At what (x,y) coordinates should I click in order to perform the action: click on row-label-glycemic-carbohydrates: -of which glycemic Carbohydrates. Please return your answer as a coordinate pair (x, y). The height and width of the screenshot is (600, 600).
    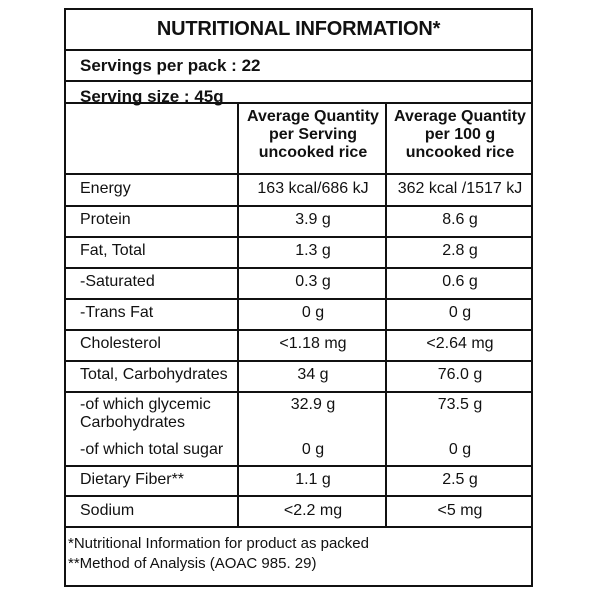
    Looking at the image, I should click on (145, 414).